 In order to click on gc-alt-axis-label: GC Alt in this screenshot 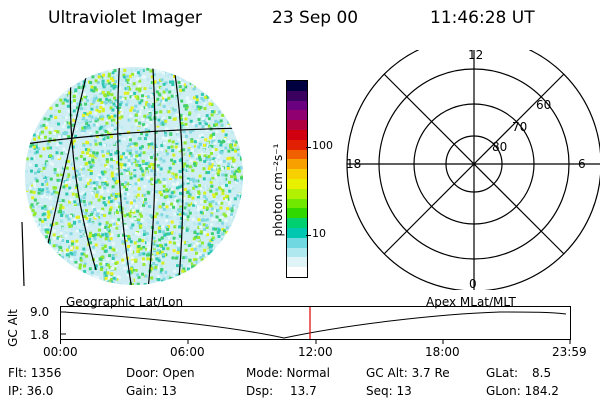, I will do `click(12, 328)`.